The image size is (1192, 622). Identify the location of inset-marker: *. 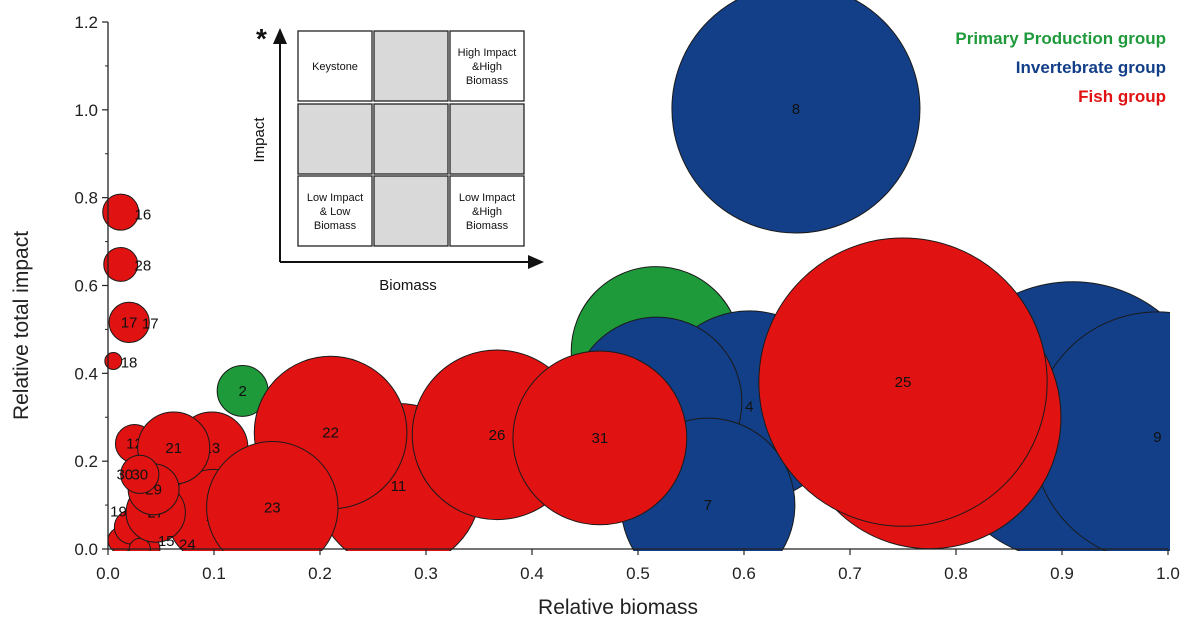
(261, 38).